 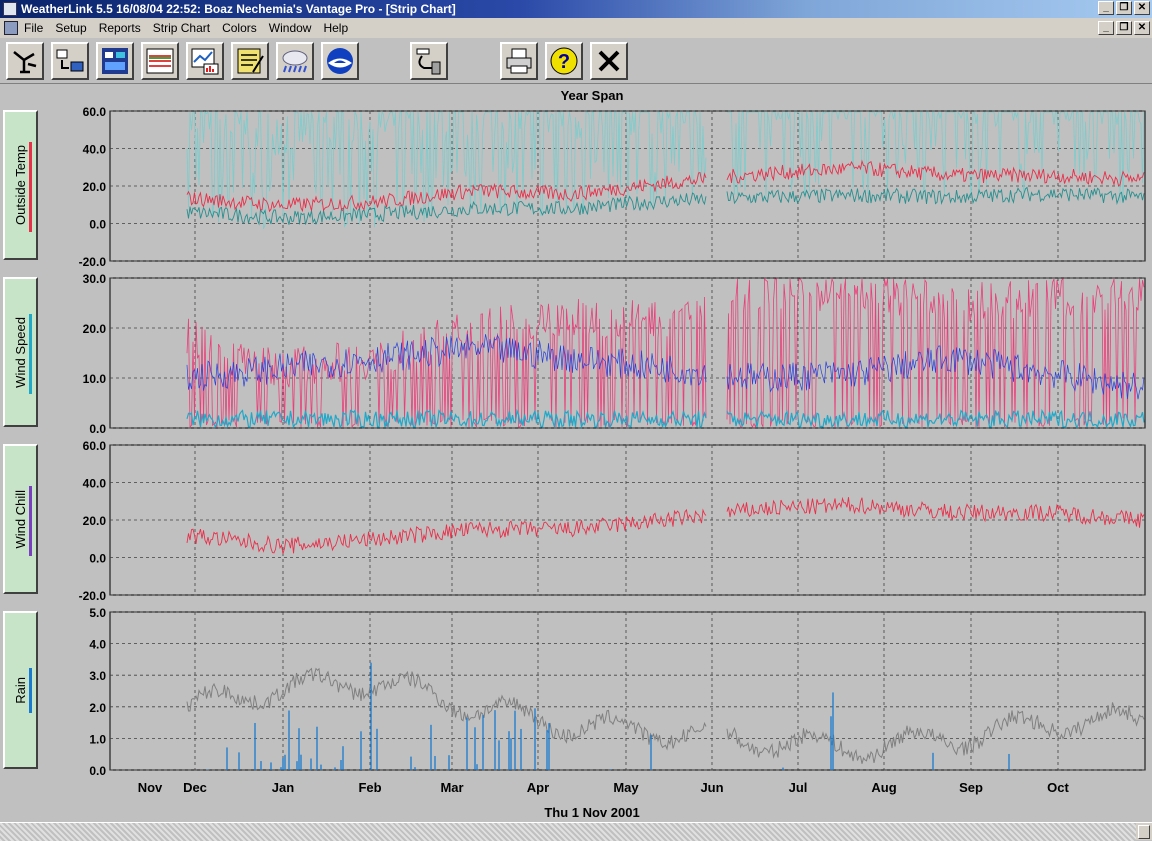 I want to click on month-label: Nov, so click(x=150, y=787).